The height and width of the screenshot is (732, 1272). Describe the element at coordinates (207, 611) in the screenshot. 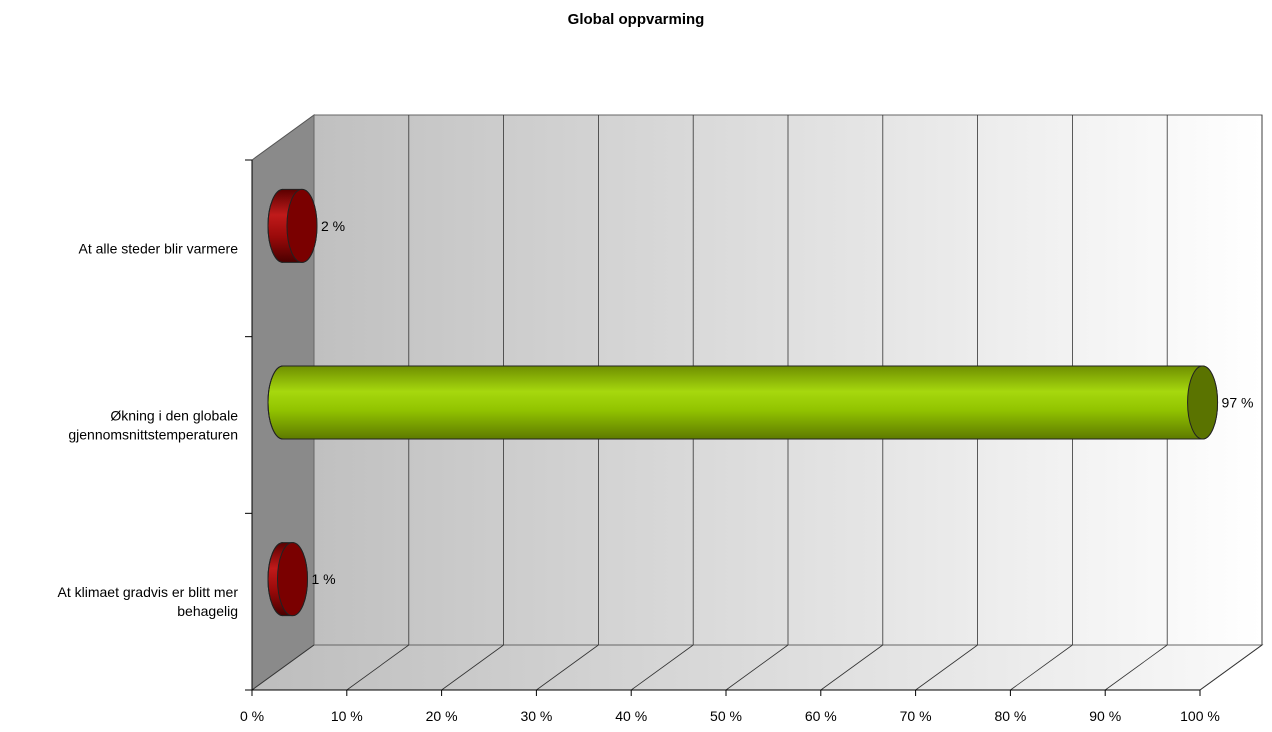

I see `y-tick-label-line: behagelig` at that location.